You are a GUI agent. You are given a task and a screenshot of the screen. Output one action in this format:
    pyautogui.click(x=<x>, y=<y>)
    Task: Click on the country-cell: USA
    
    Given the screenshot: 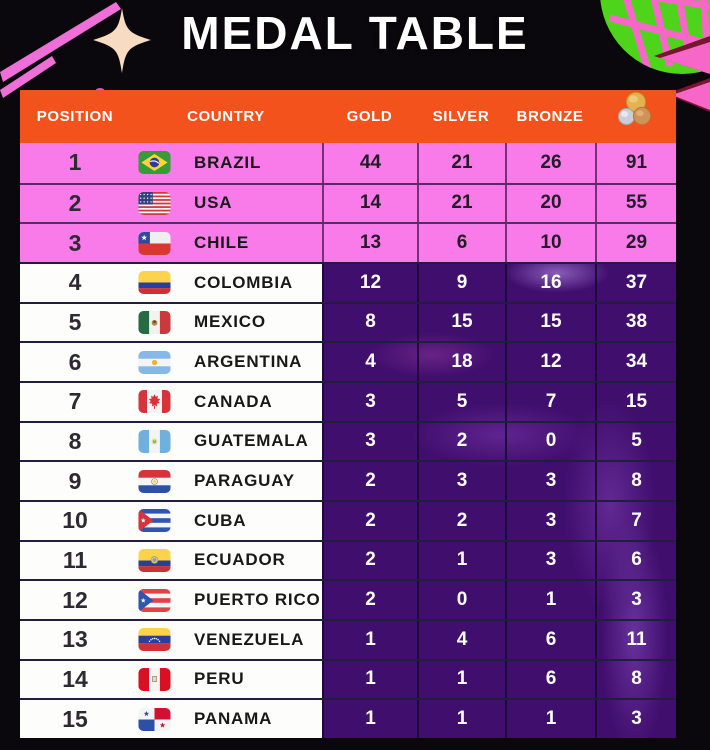 What is the action you would take?
    pyautogui.click(x=226, y=203)
    